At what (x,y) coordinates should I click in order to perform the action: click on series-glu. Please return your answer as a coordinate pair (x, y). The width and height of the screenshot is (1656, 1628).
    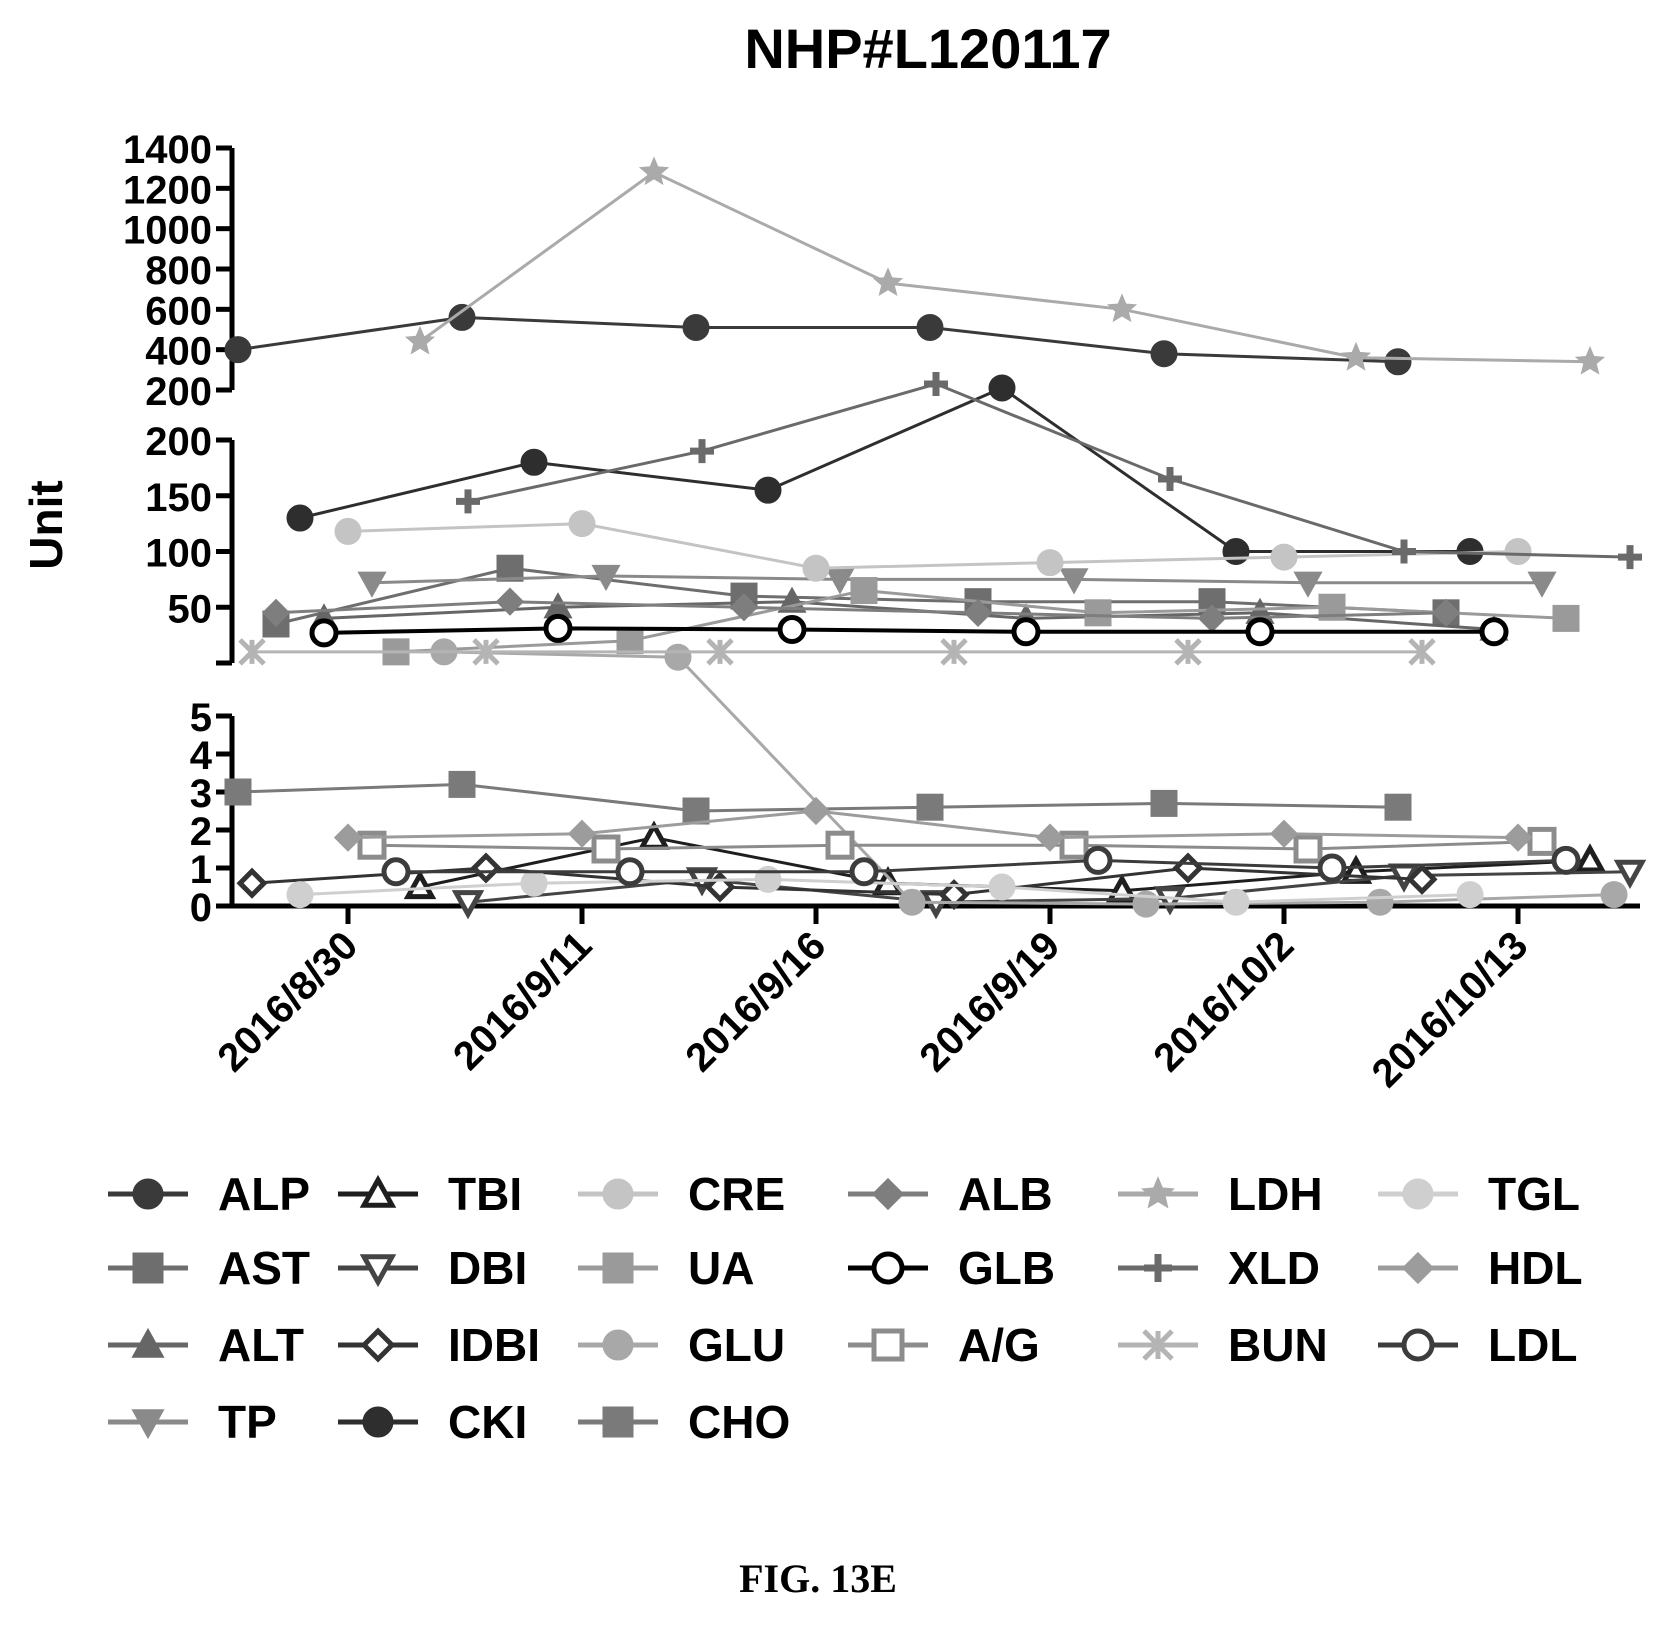
    Looking at the image, I should click on (1029, 778).